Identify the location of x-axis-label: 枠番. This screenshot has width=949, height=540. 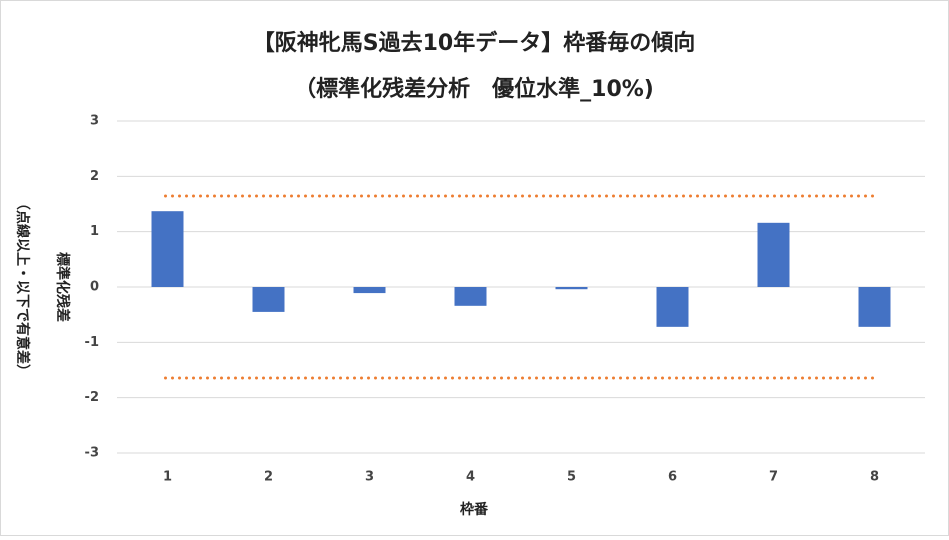
(474, 509).